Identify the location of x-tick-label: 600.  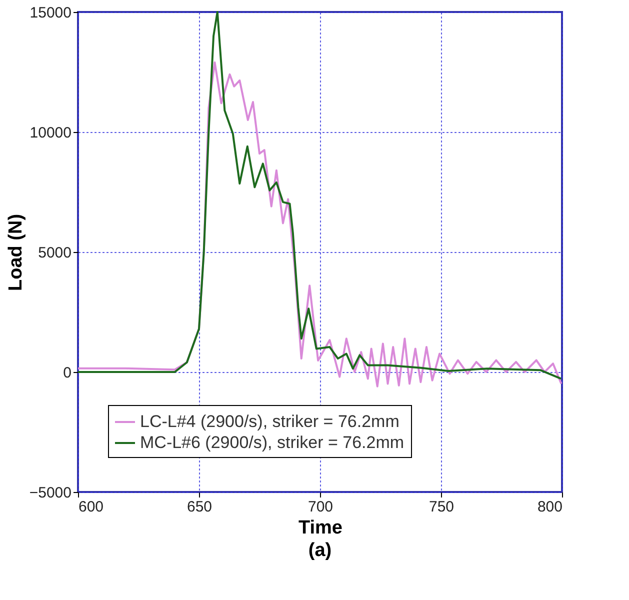
(91, 507).